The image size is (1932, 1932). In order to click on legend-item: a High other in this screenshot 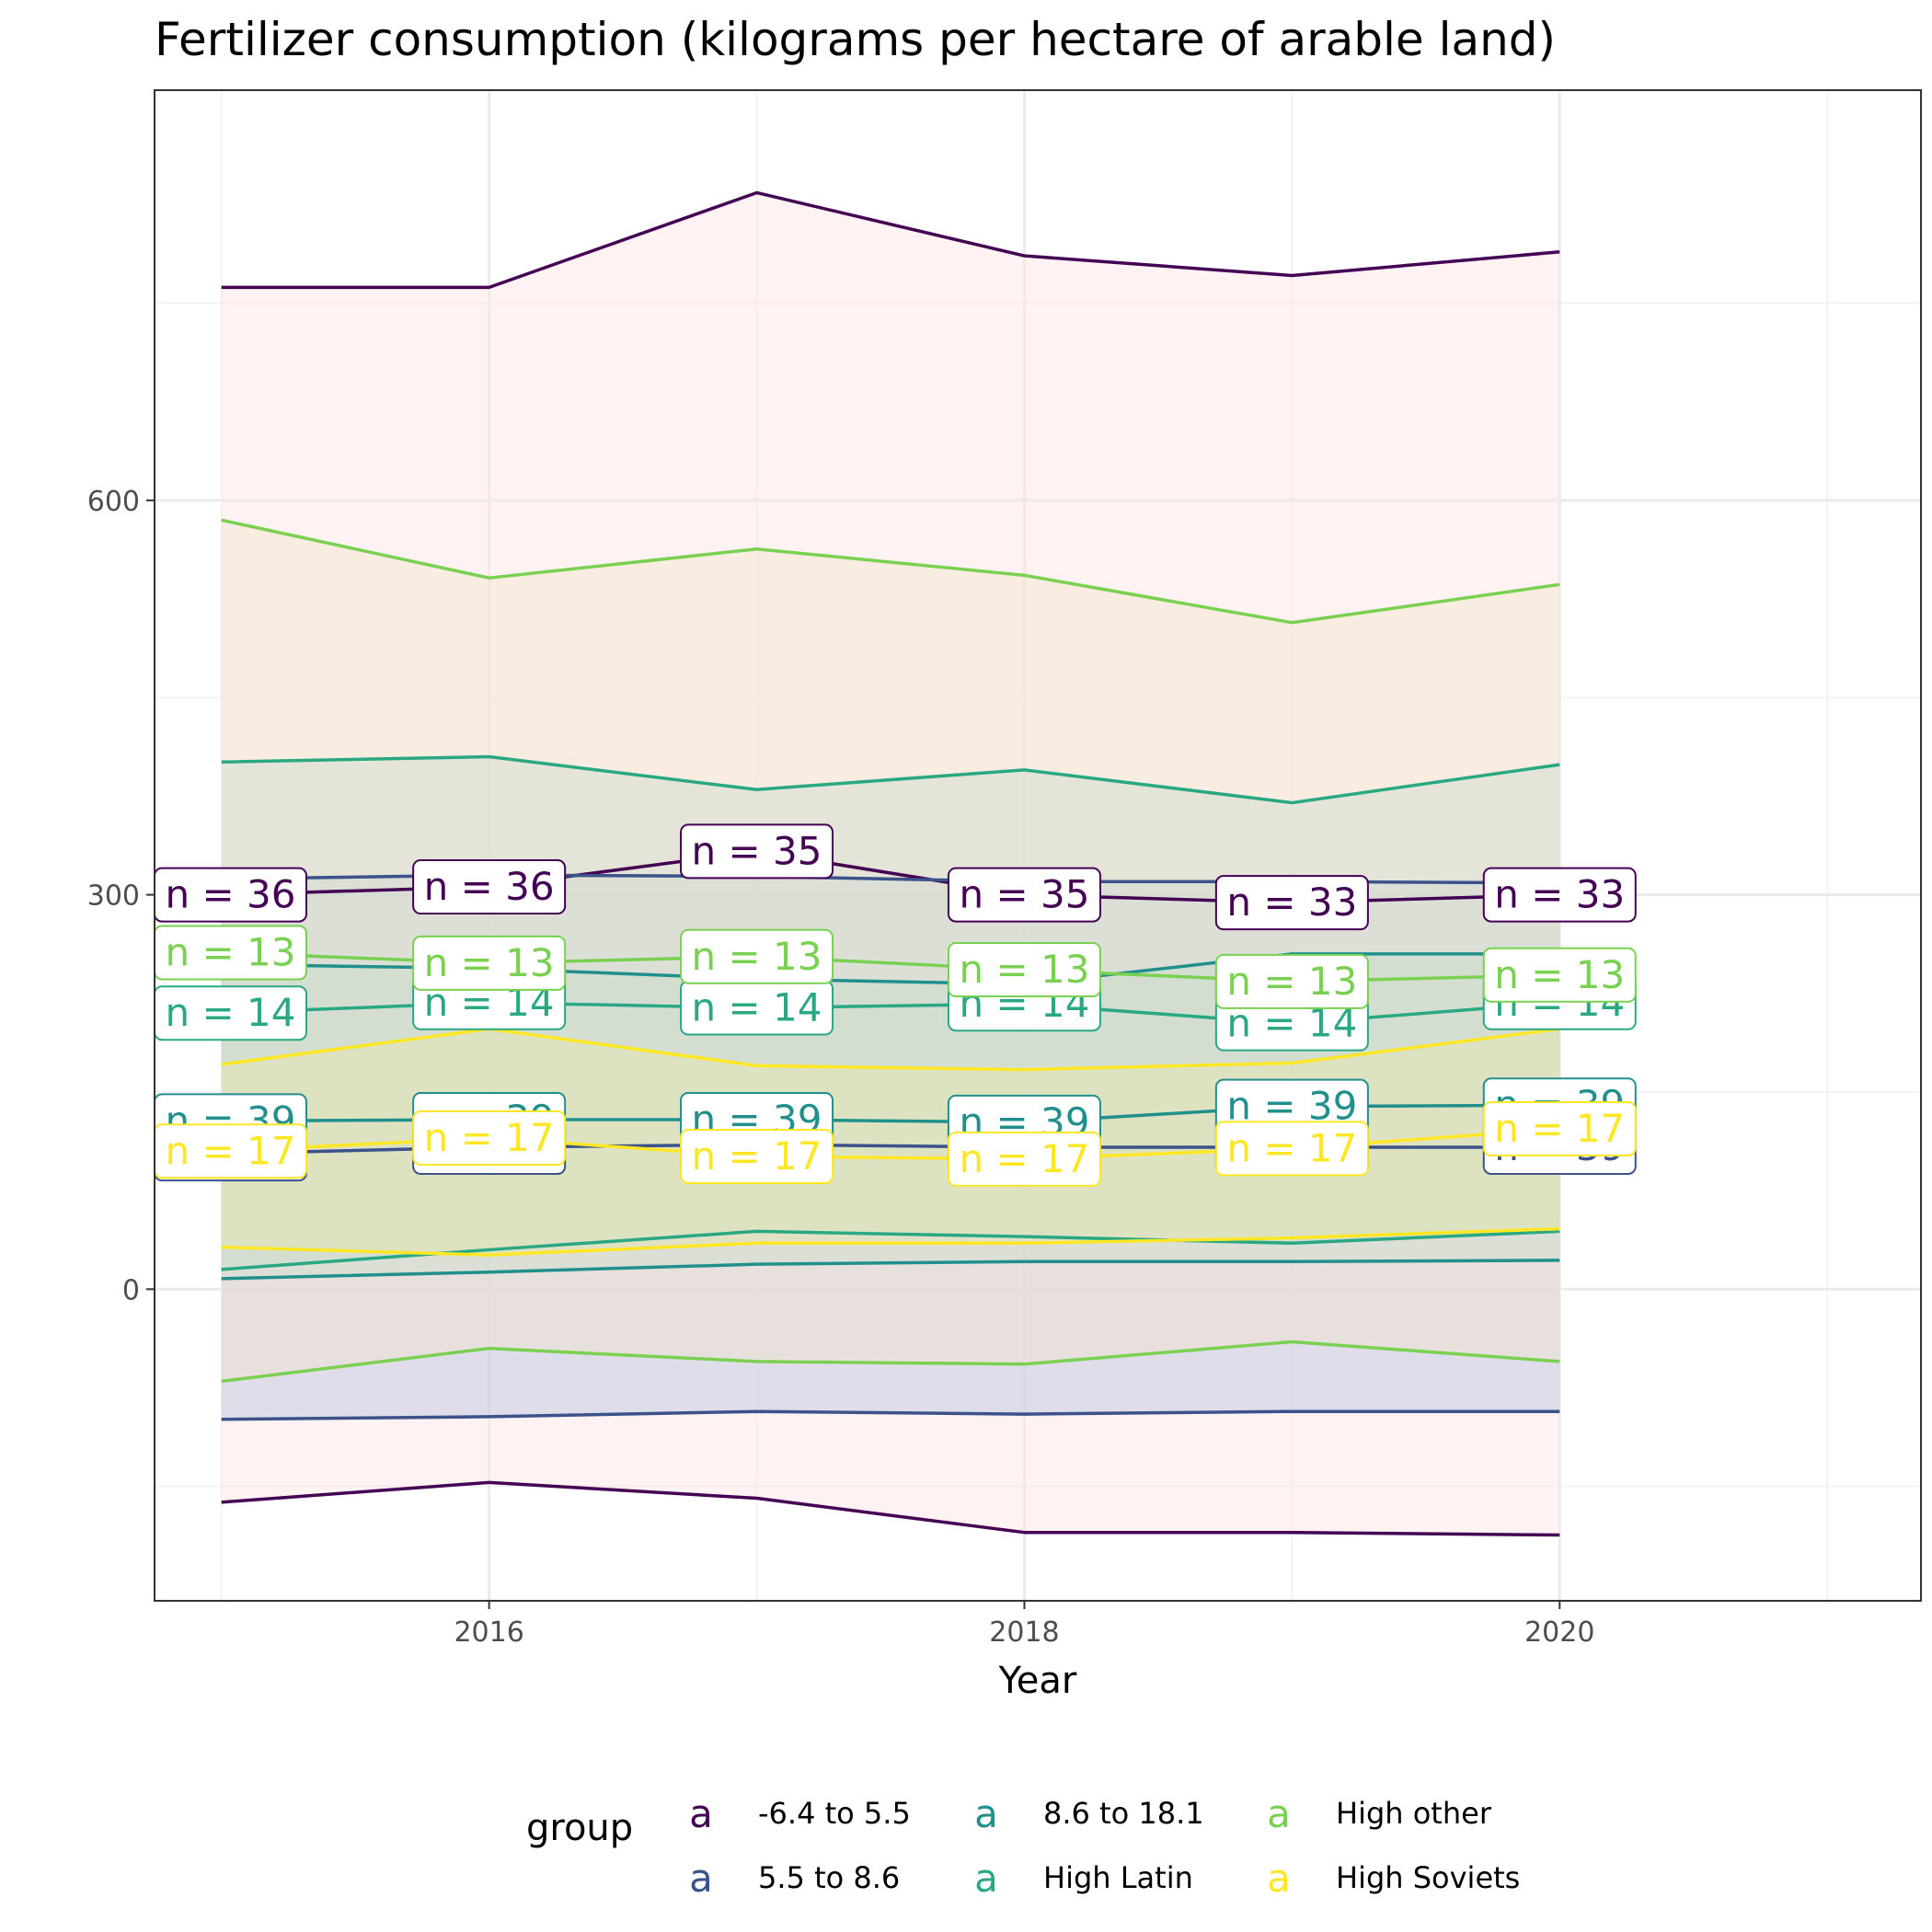, I will do `click(1379, 1813)`.